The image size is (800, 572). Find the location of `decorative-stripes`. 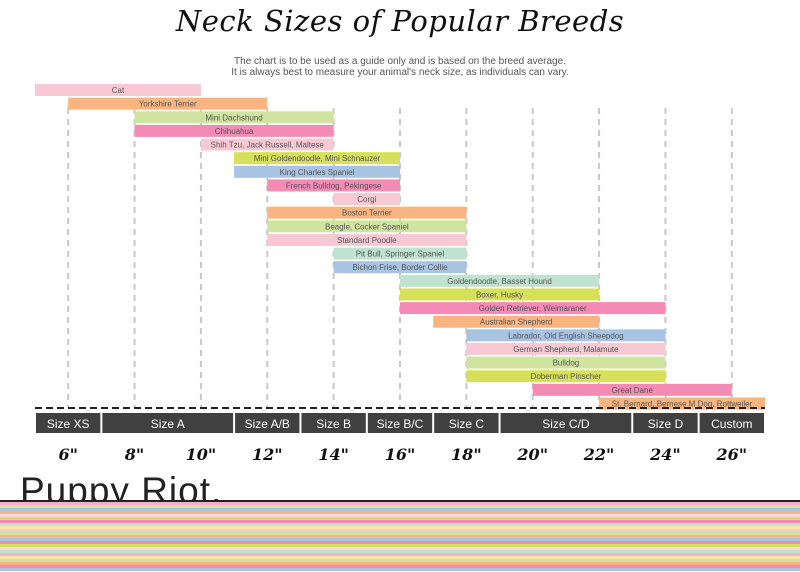

decorative-stripes is located at coordinates (400, 536).